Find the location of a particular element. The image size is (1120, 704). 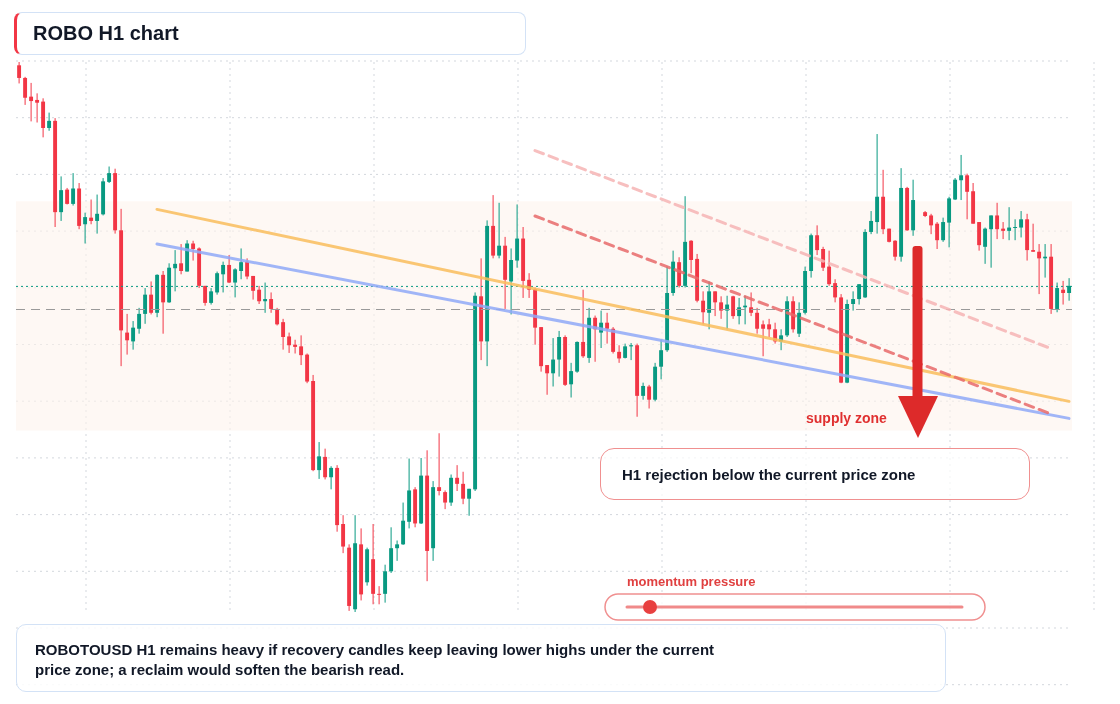

annotation: supply zone is located at coordinates (846, 418).